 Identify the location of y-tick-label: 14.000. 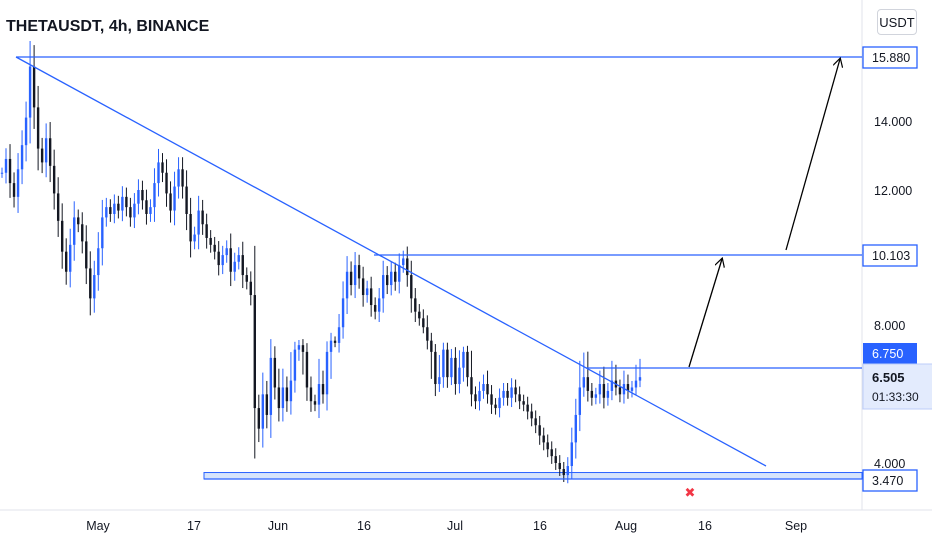
(893, 122).